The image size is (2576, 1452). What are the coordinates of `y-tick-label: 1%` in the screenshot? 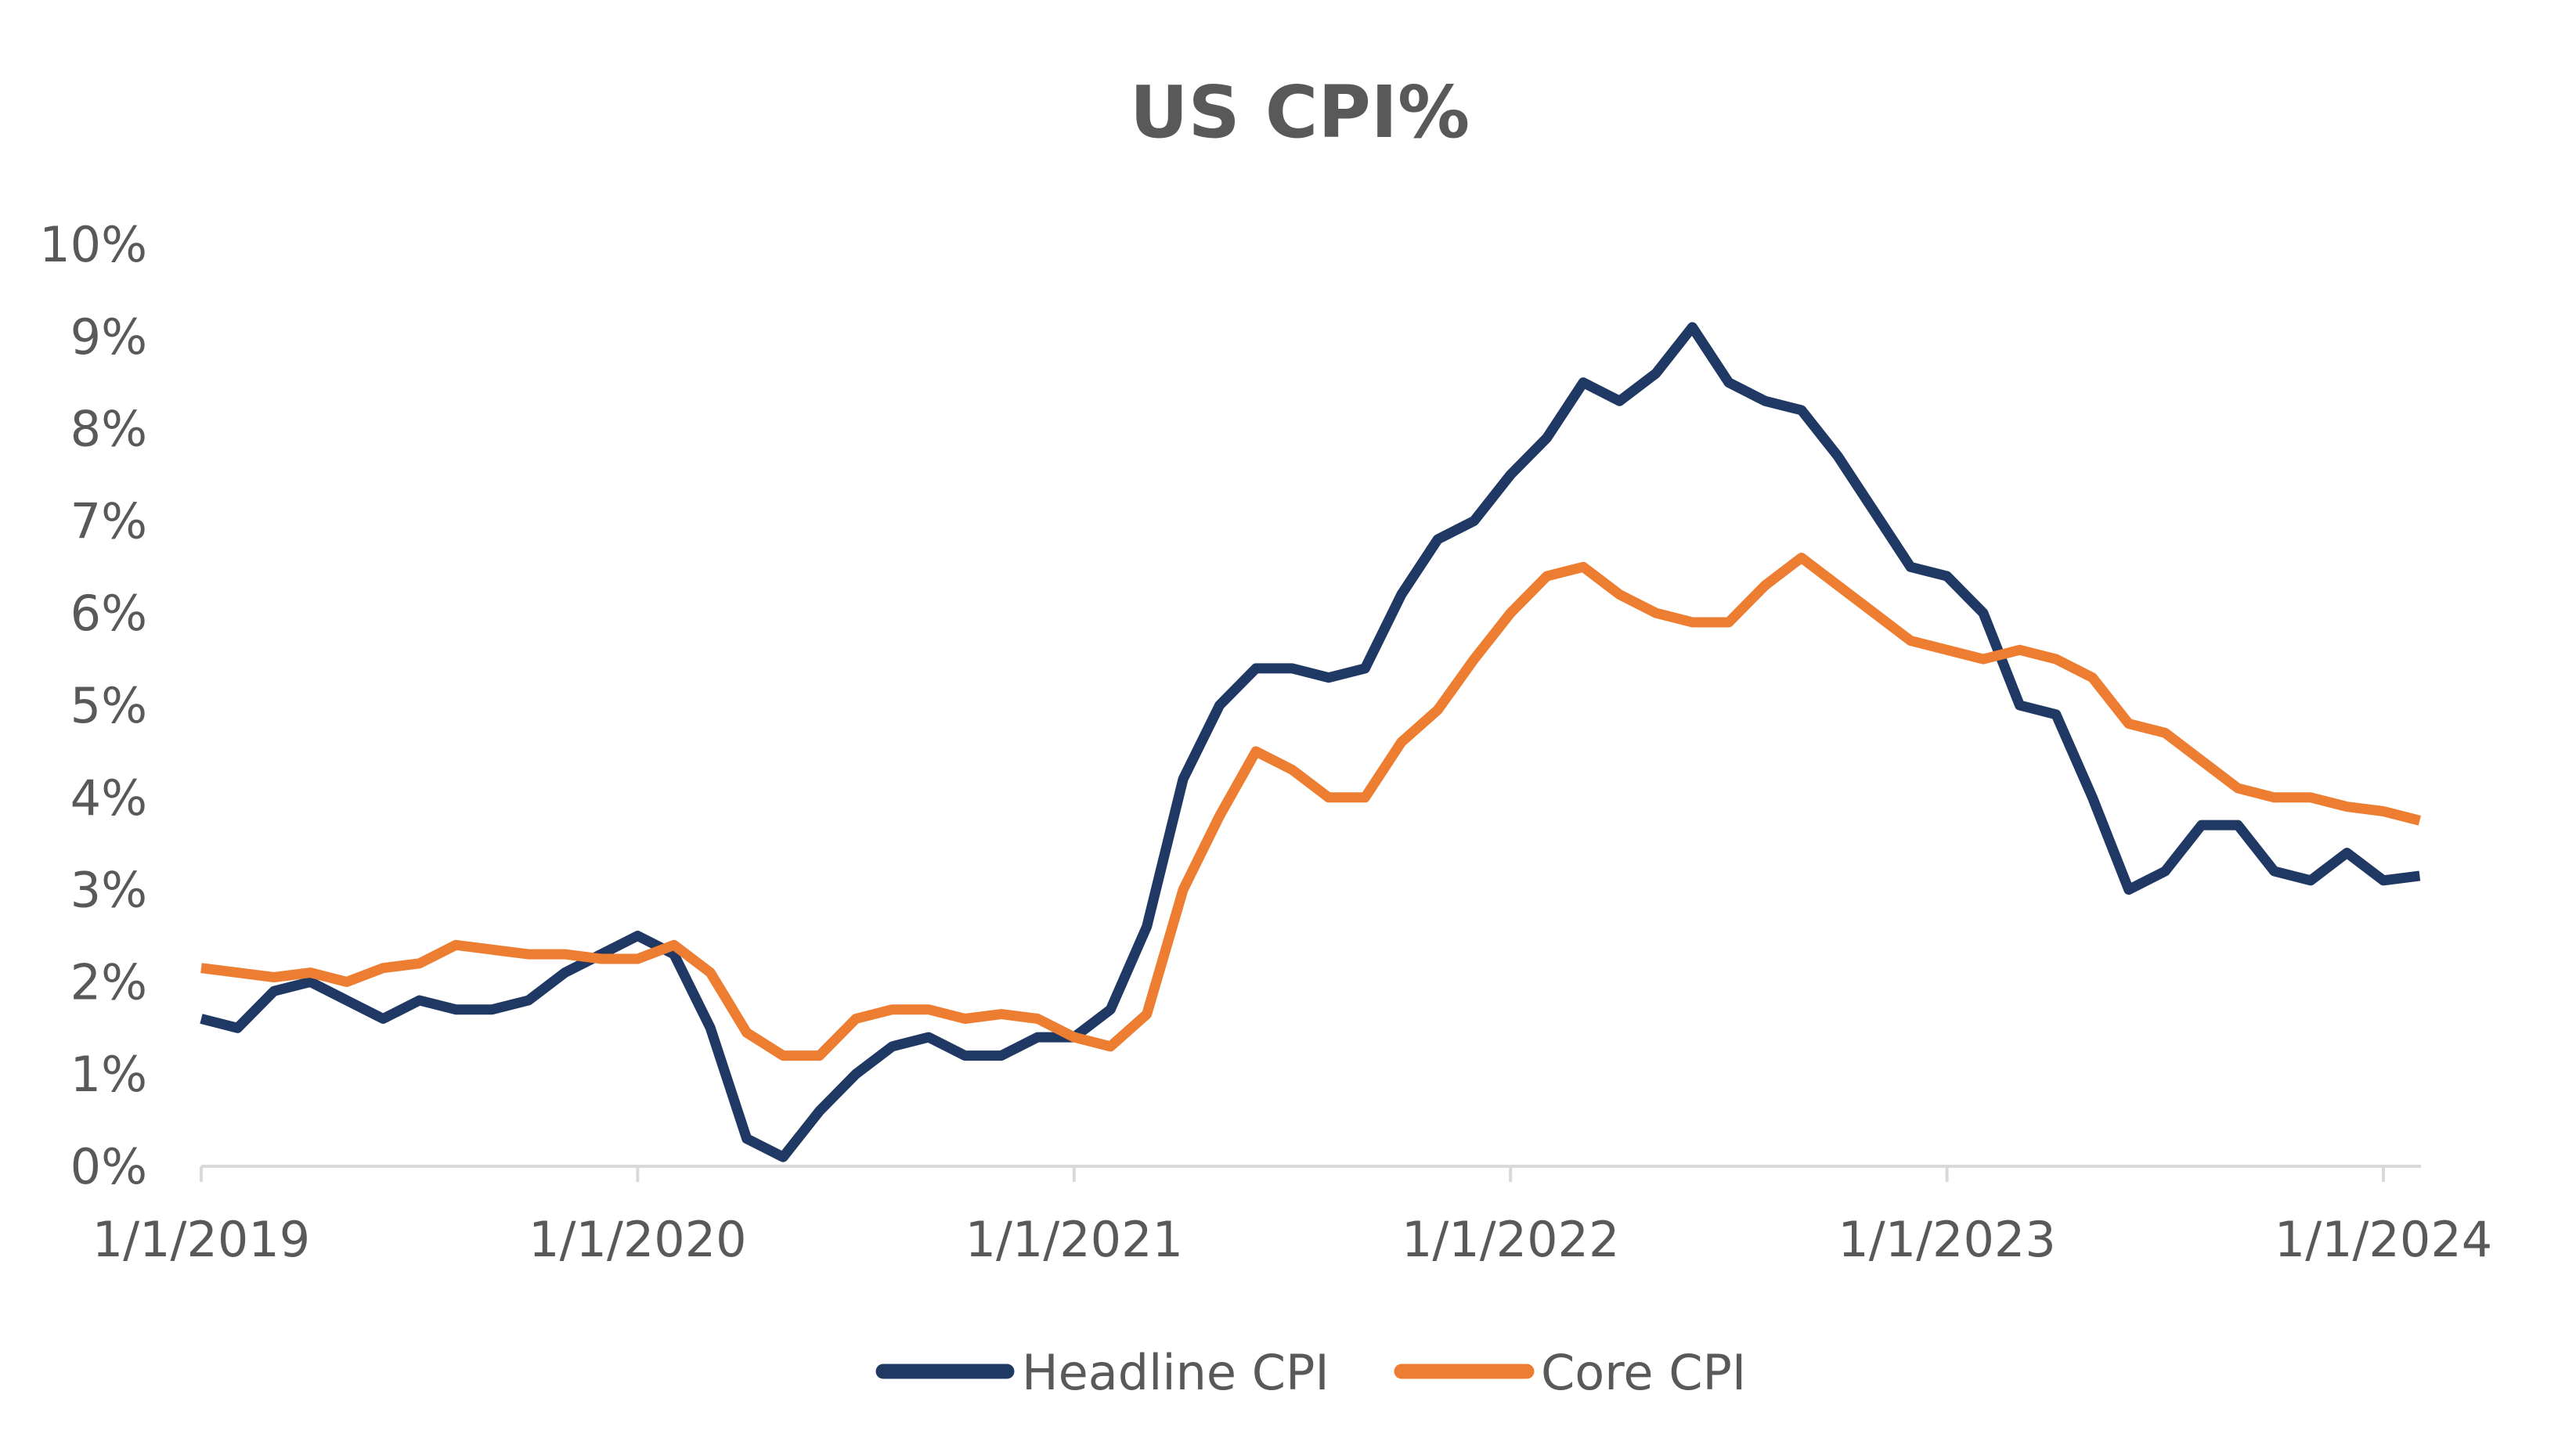 It's located at (109, 1074).